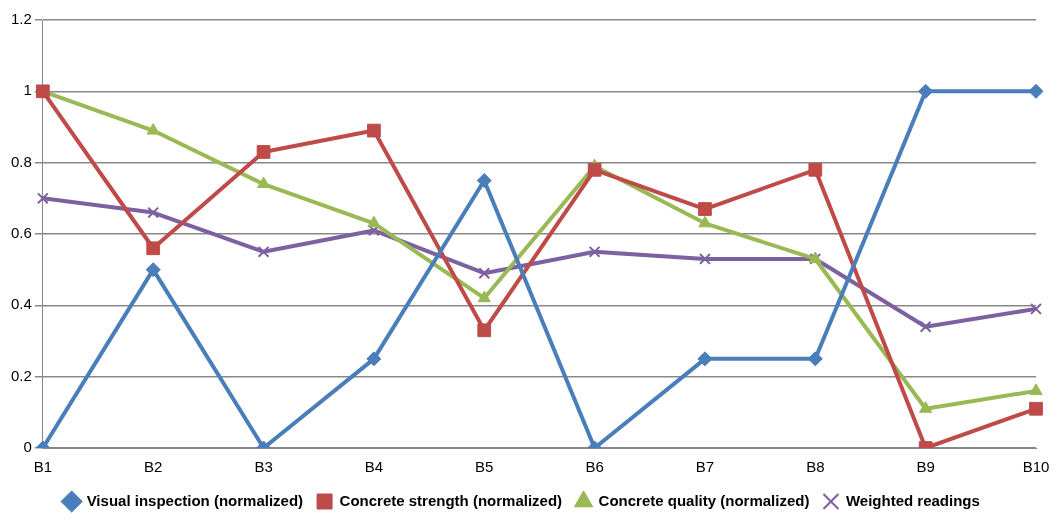 The height and width of the screenshot is (527, 1064). What do you see at coordinates (374, 467) in the screenshot?
I see `x-tick-label: B4` at bounding box center [374, 467].